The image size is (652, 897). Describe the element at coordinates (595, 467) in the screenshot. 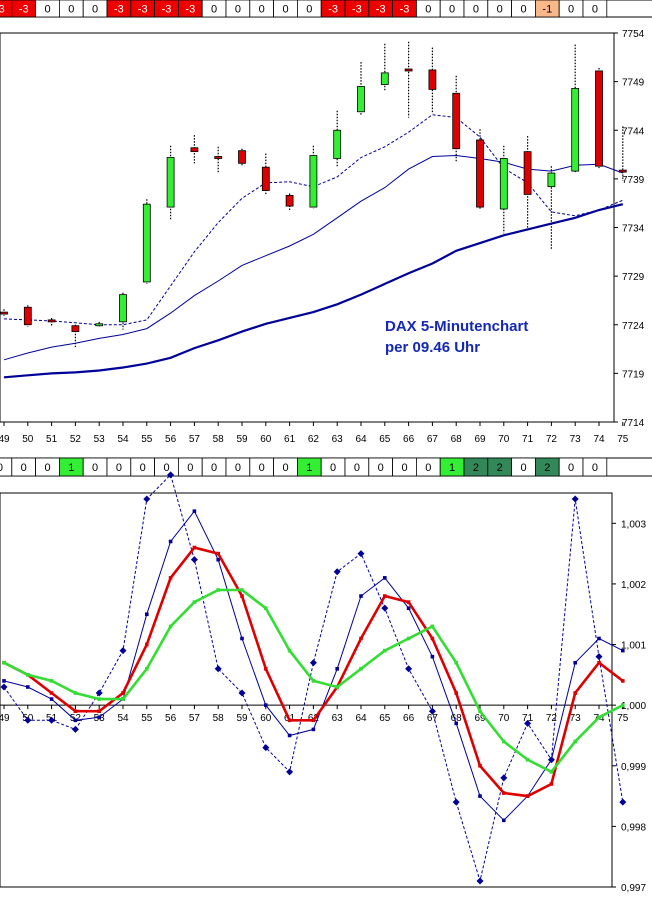

I see `mid-row-cell` at that location.